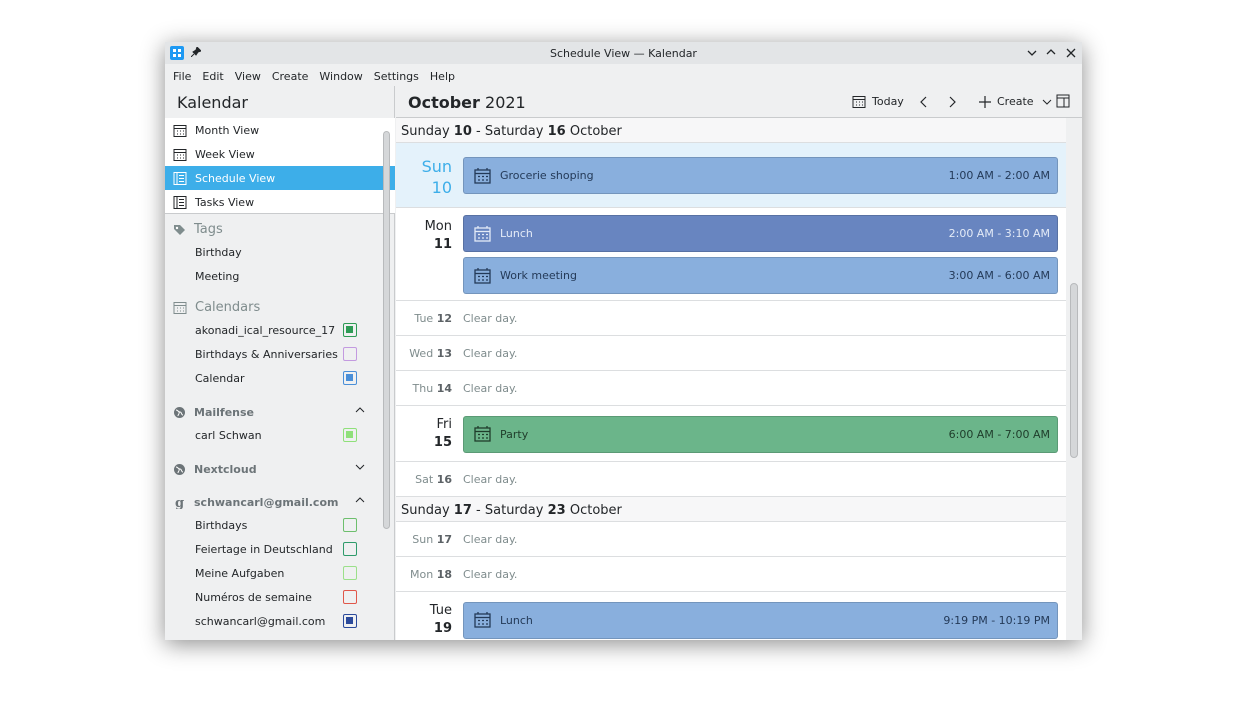 Image resolution: width=1248 pixels, height=702 pixels. I want to click on year: 2021, so click(505, 102).